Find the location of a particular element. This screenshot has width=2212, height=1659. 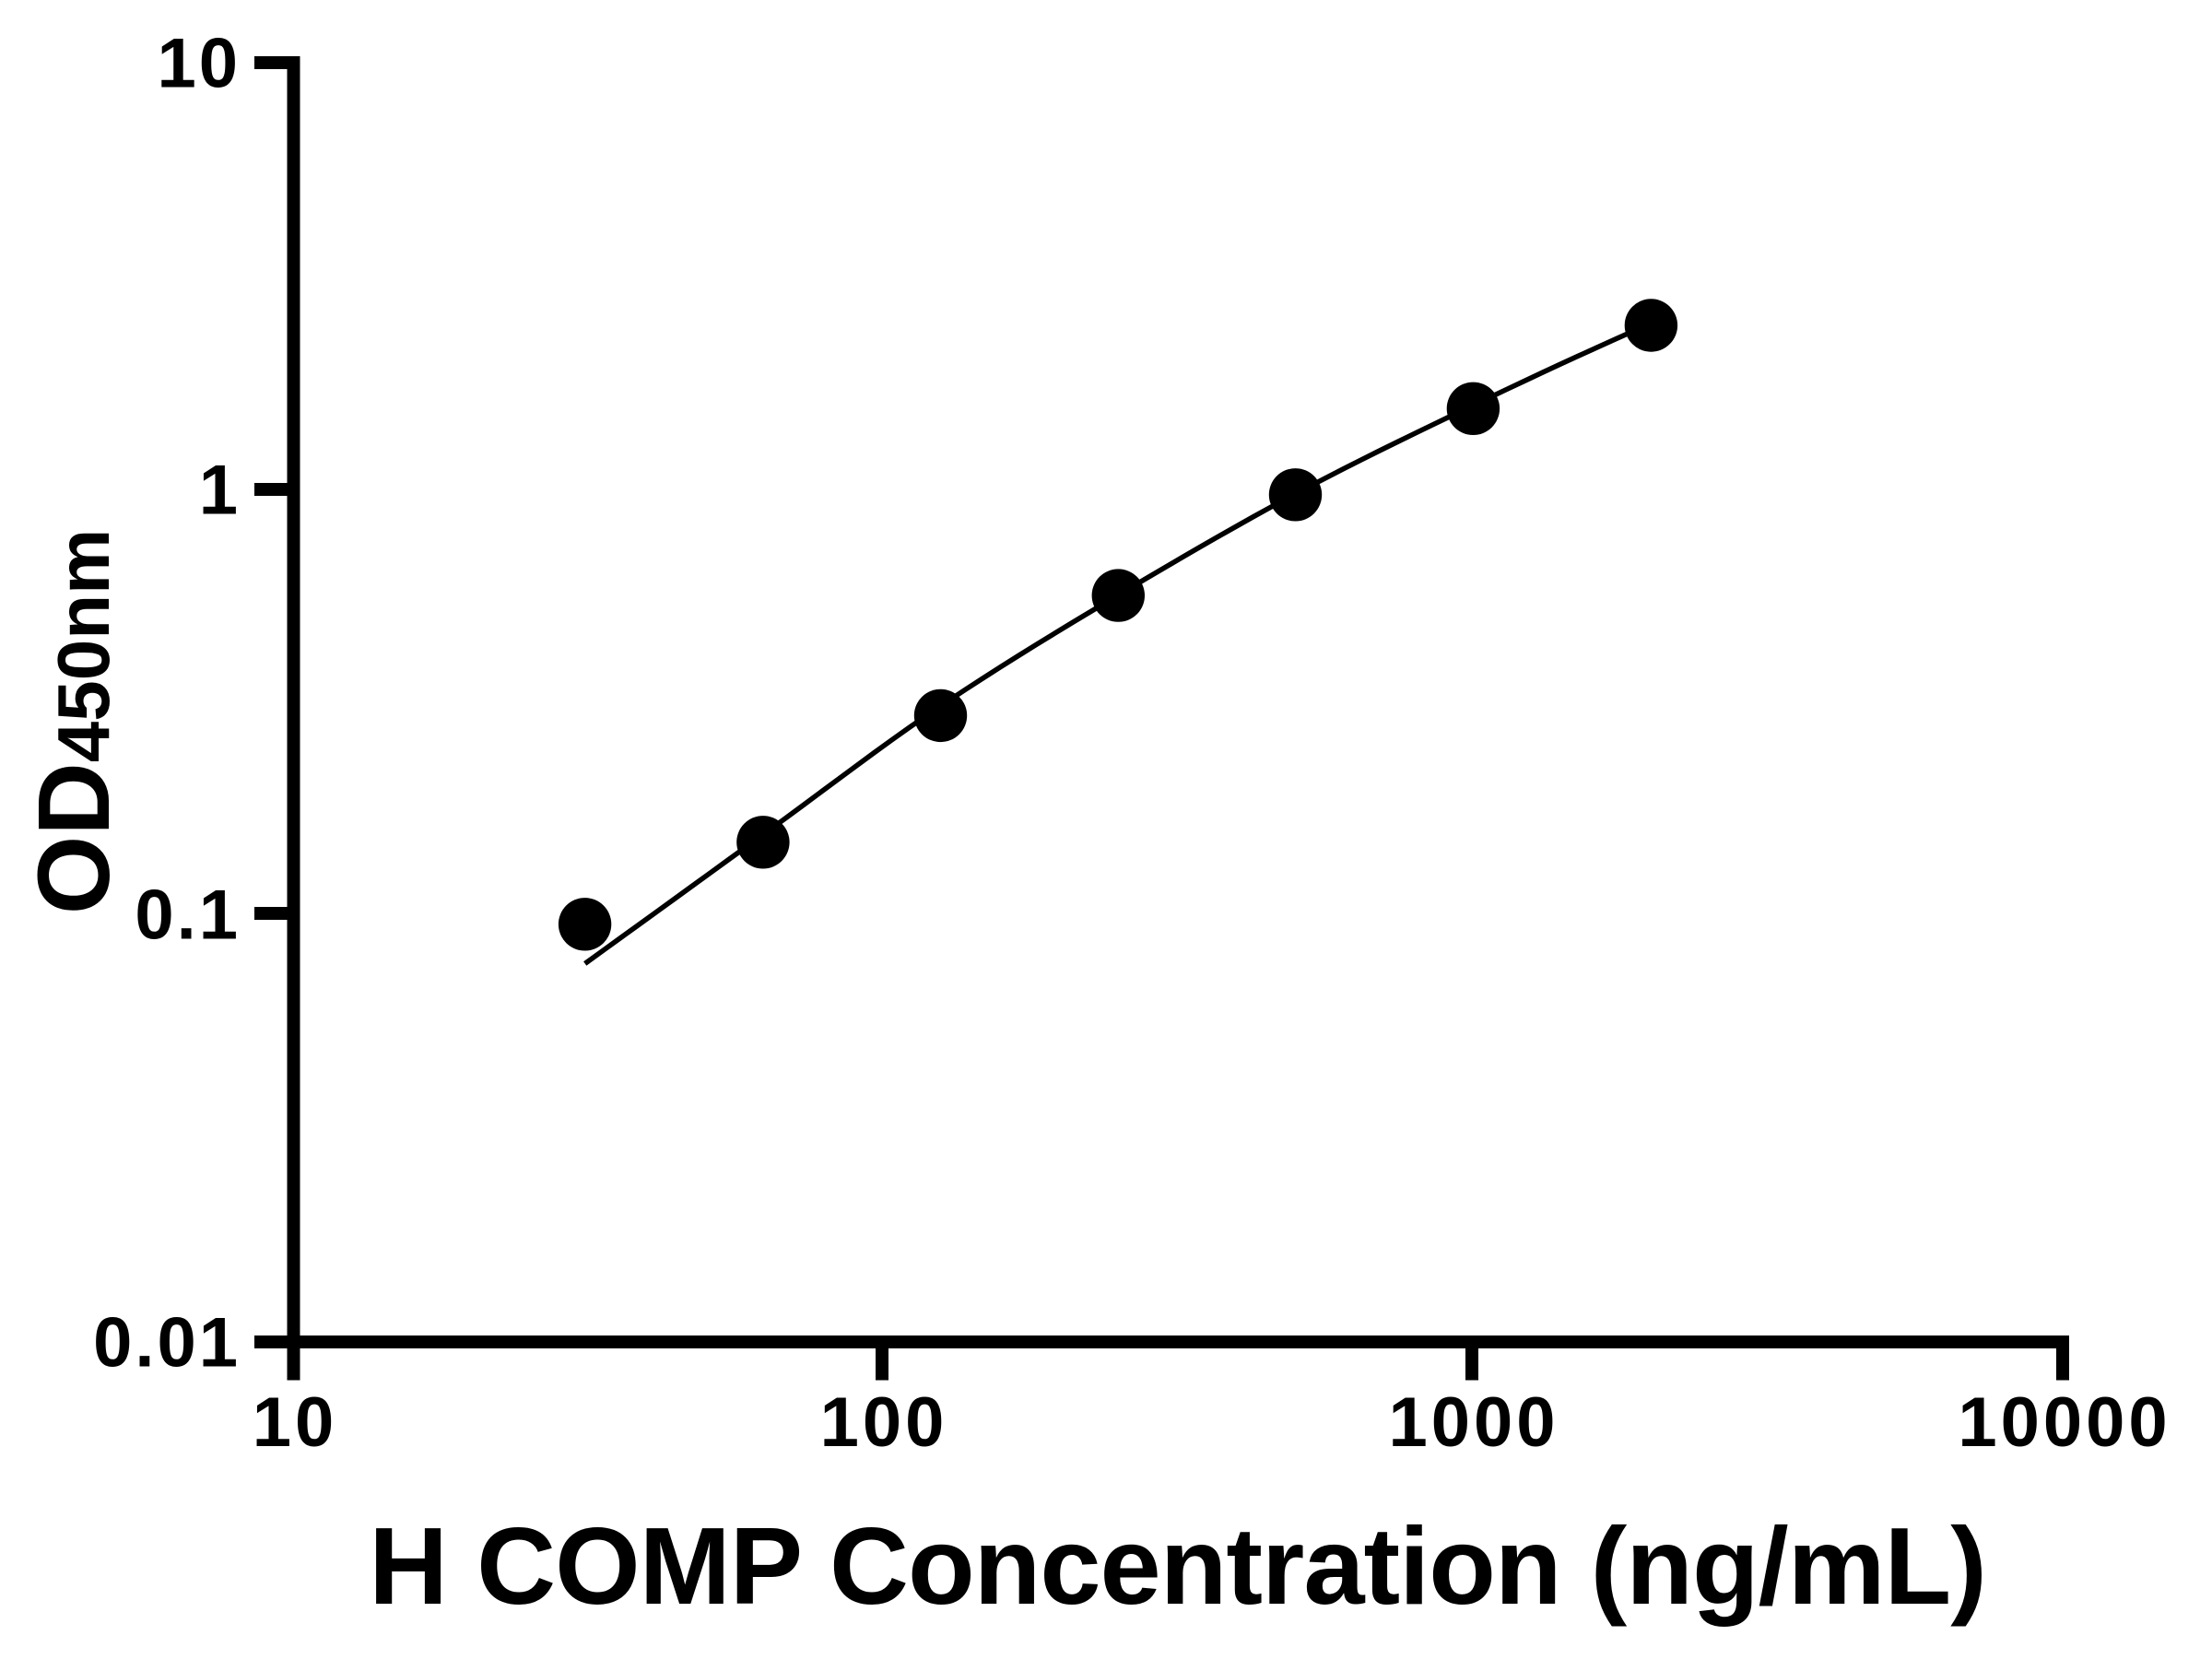

svg-text: 1000 is located at coordinates (1473, 1422).